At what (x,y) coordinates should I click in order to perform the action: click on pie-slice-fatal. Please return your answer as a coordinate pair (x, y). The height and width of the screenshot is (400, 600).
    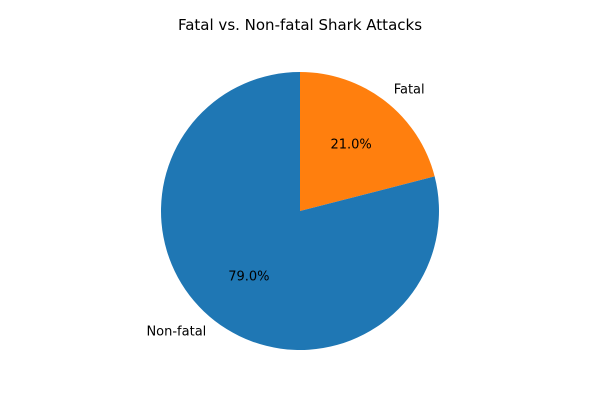
    Looking at the image, I should click on (367, 141).